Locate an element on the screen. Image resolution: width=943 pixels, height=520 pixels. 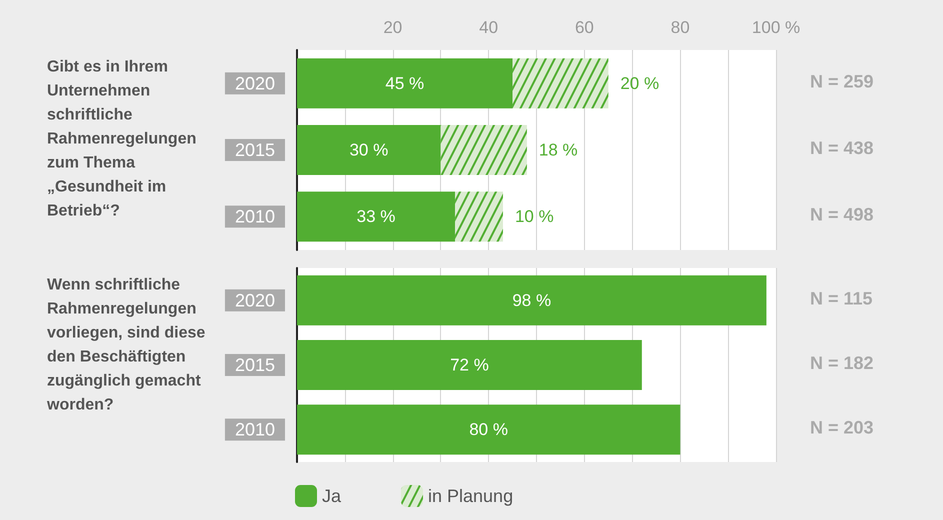
data-label: 30 % is located at coordinates (368, 150).